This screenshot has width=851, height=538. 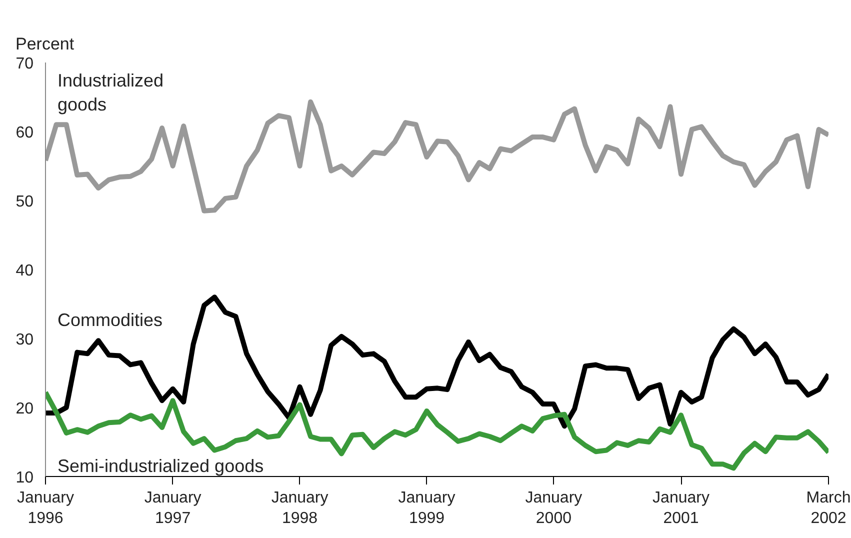 I want to click on series-label: Commodities, so click(x=110, y=320).